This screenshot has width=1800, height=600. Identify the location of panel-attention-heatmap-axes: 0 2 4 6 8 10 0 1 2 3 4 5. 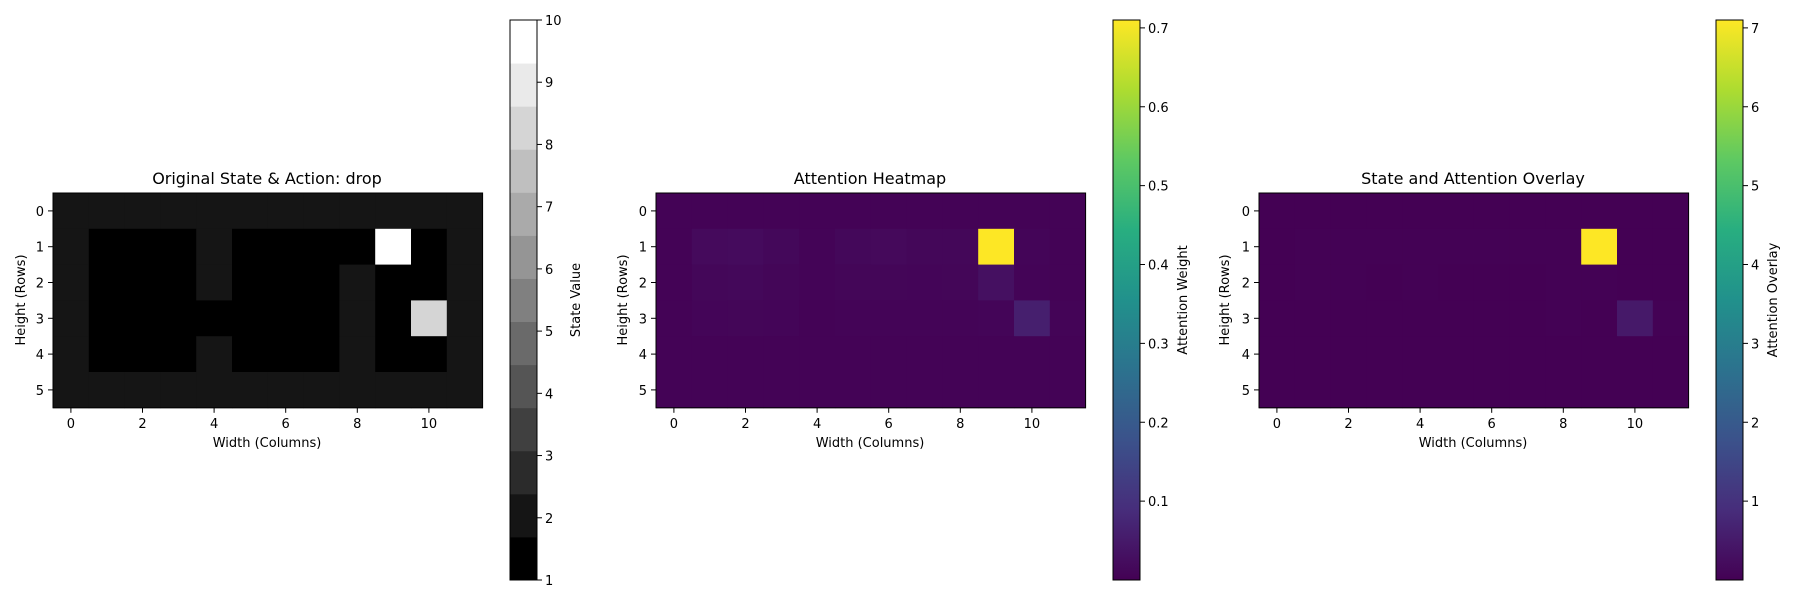
(863, 312).